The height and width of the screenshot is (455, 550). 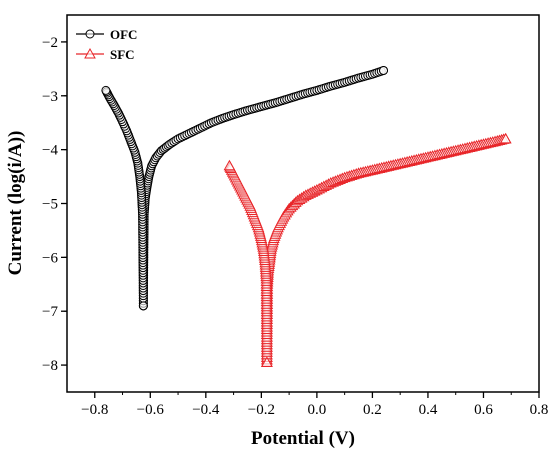 I want to click on x-tick-label: 0.0, so click(x=317, y=410).